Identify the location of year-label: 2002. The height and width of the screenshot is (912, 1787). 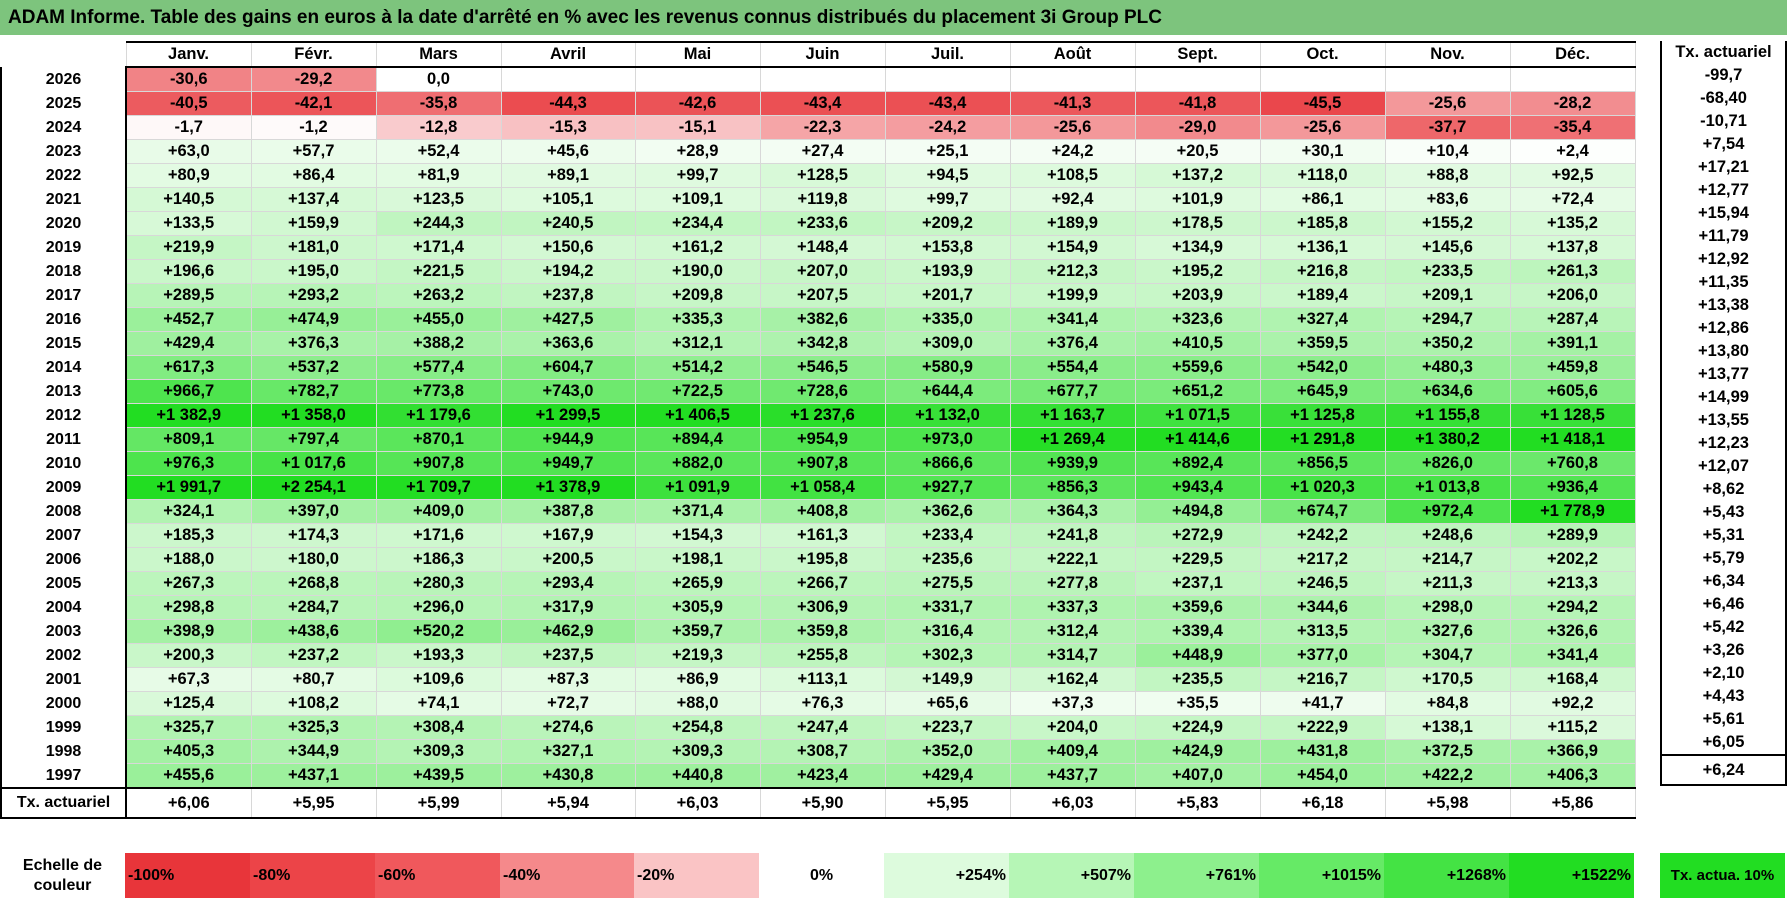
(63, 655).